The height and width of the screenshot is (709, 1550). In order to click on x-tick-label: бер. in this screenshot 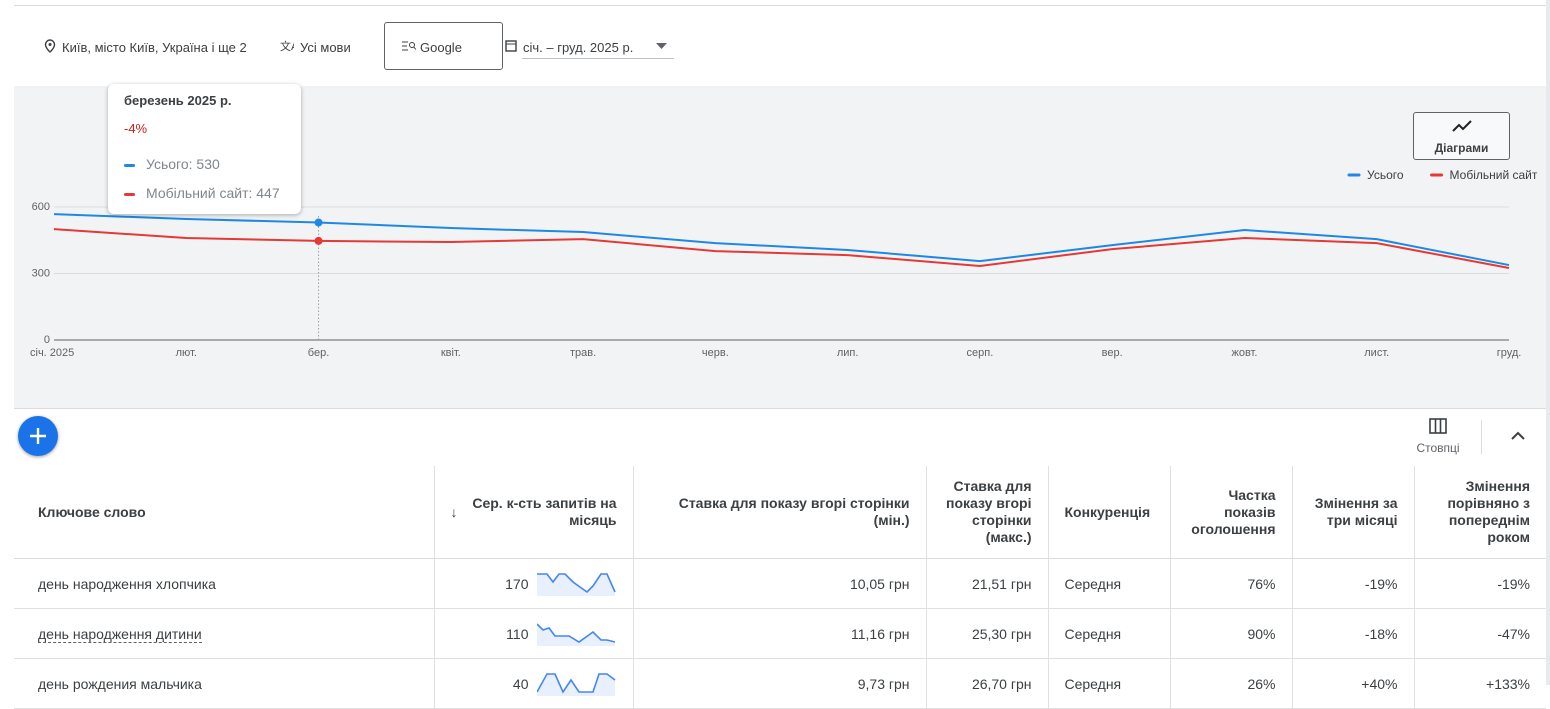, I will do `click(318, 353)`.